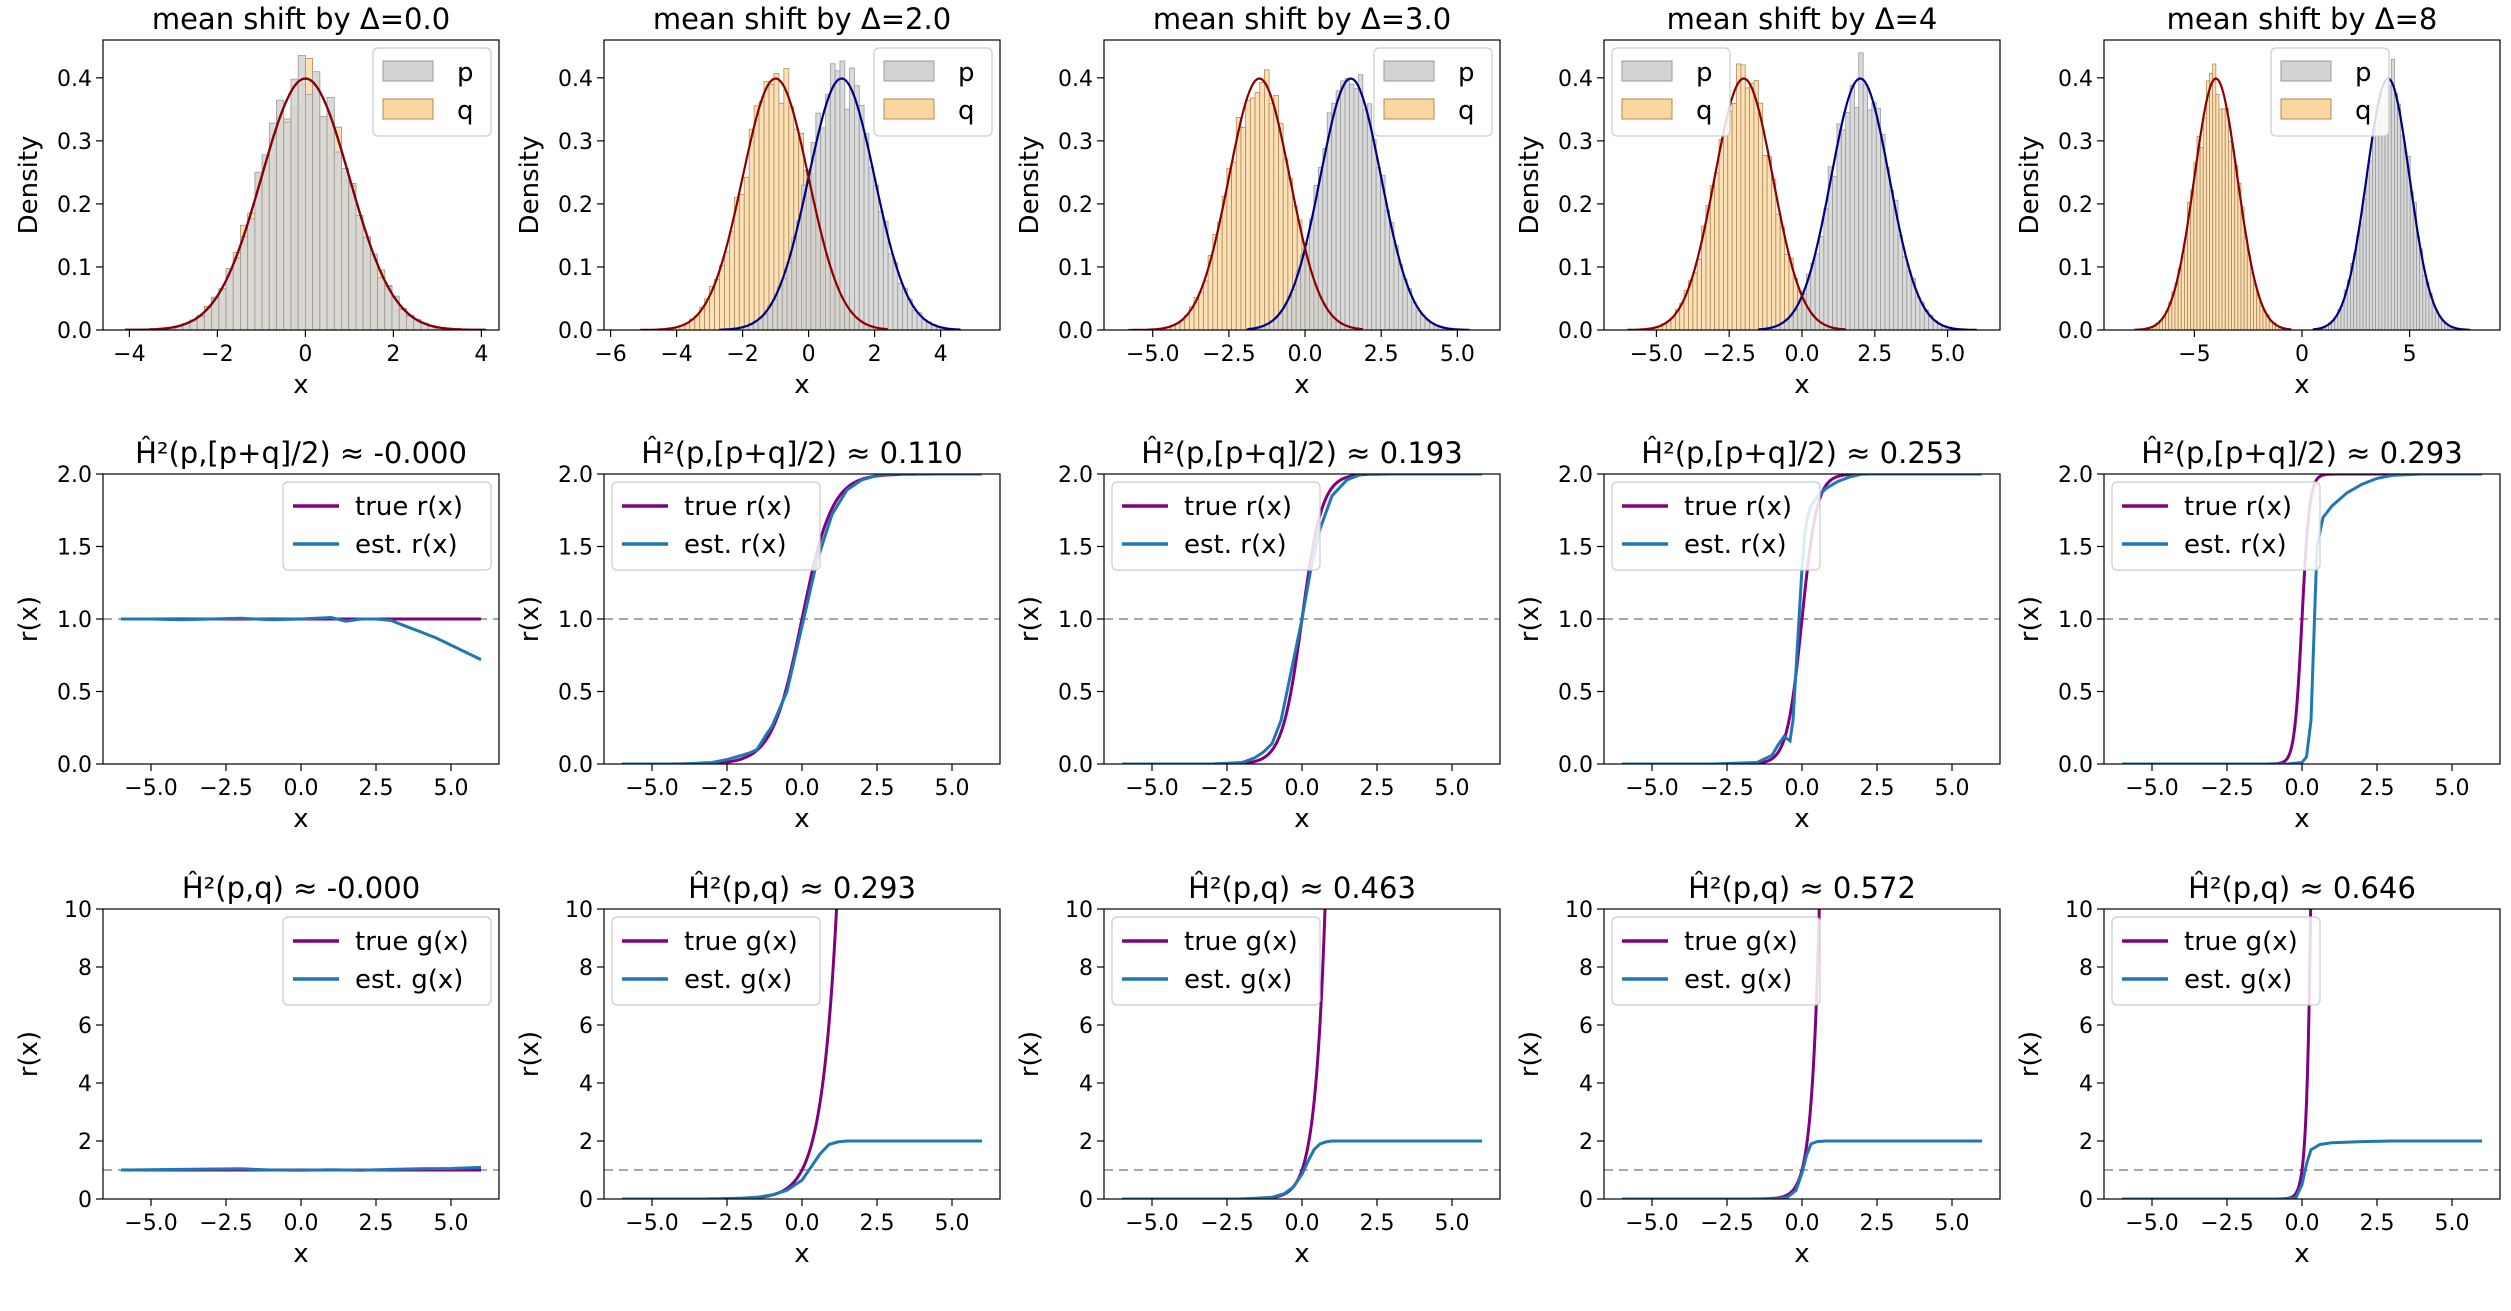 Image resolution: width=2511 pixels, height=1311 pixels. I want to click on subplot-title: Ĥ²(p,[p+q]/2) ≈ 0.193, so click(1301, 453).